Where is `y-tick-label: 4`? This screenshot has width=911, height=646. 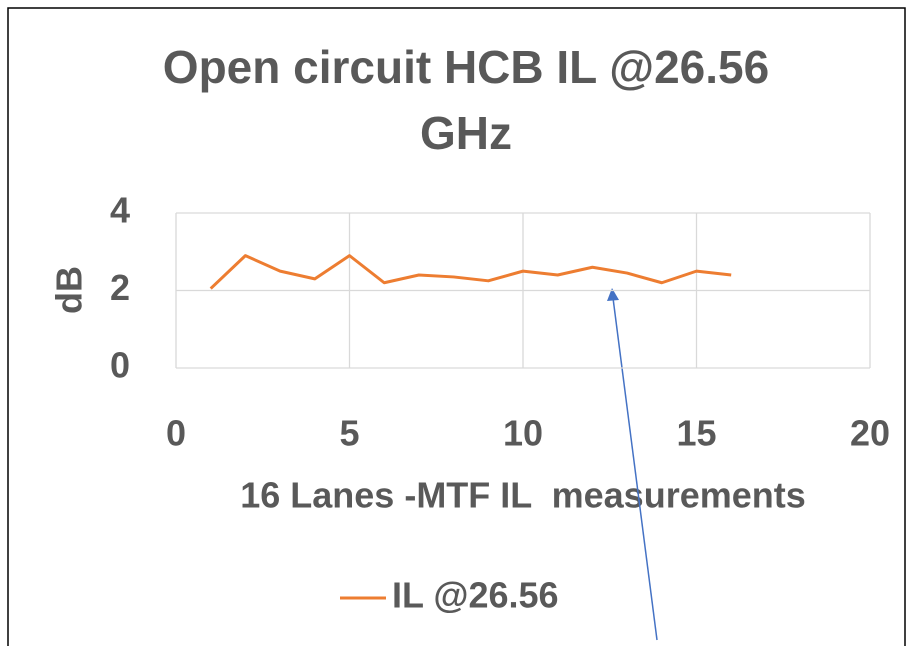
y-tick-label: 4 is located at coordinates (120, 210).